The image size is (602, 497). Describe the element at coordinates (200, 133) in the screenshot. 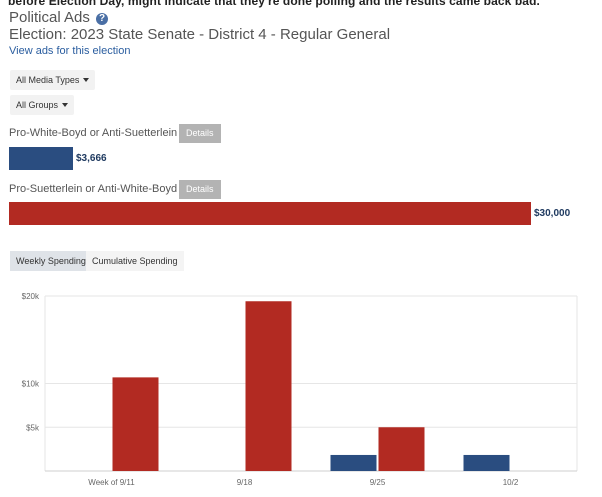

I see `details-button-pro-white-boyd: Details` at that location.